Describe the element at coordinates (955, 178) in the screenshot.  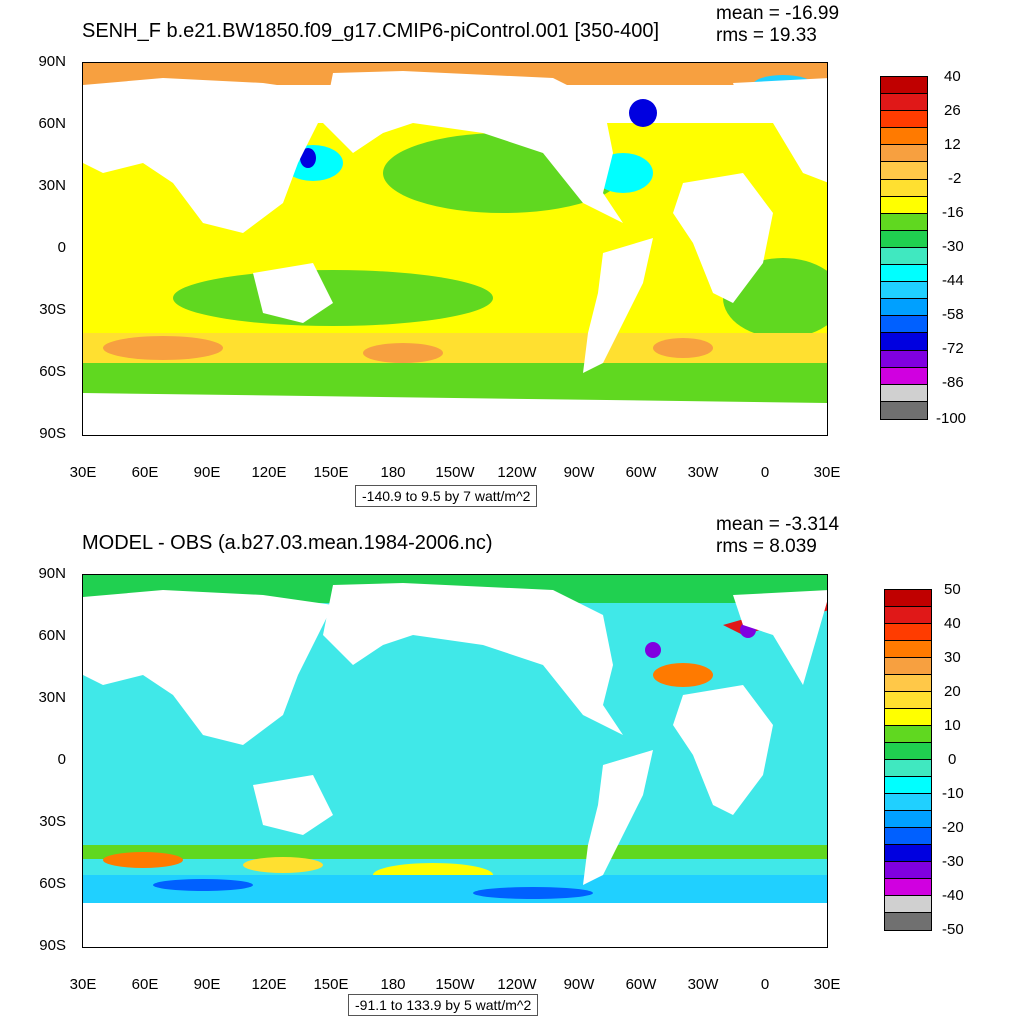
I see `colorbar-label: -2` at that location.